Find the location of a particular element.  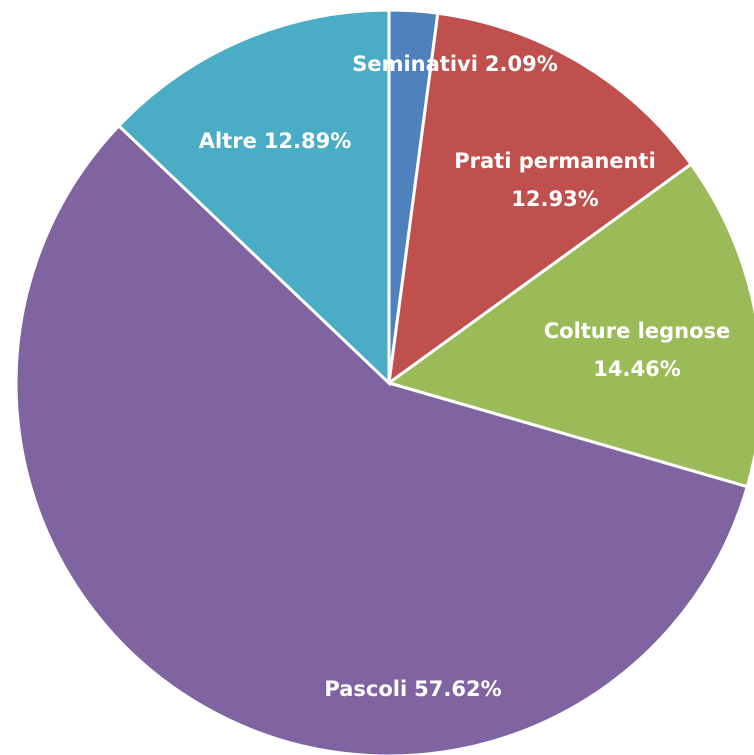

data-label: Altre 12.89% is located at coordinates (275, 141).